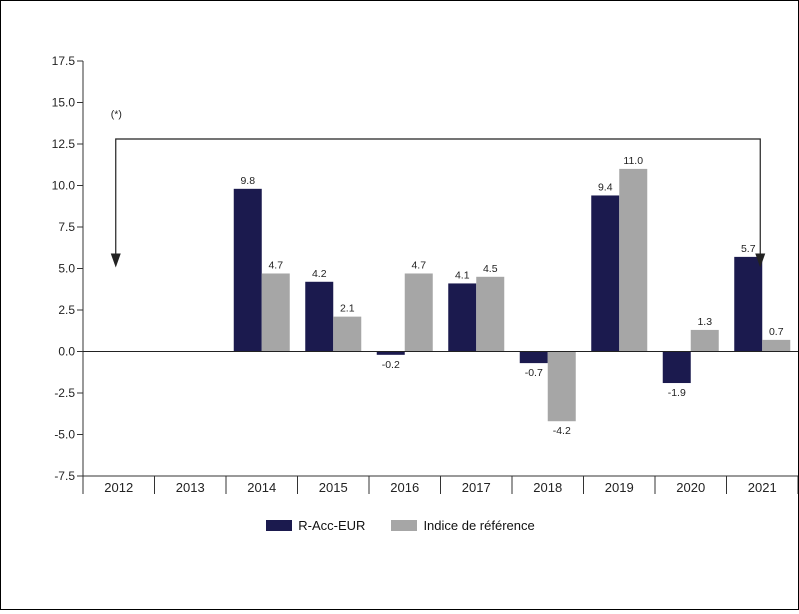 The image size is (799, 614). I want to click on data-label: 4.5, so click(490, 269).